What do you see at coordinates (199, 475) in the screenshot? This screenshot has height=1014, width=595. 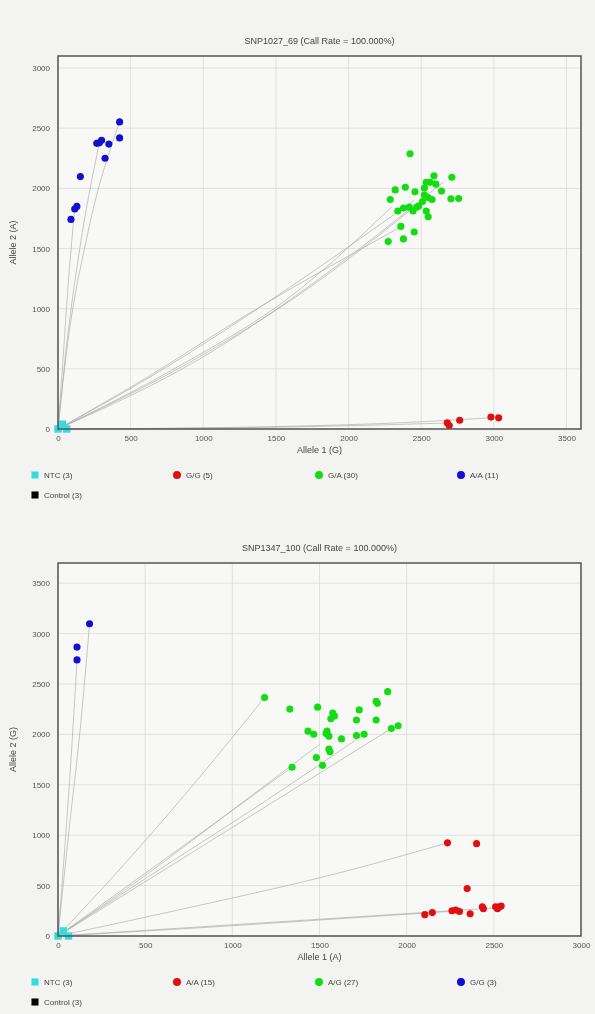 I see `legend-label: G/G (5)` at bounding box center [199, 475].